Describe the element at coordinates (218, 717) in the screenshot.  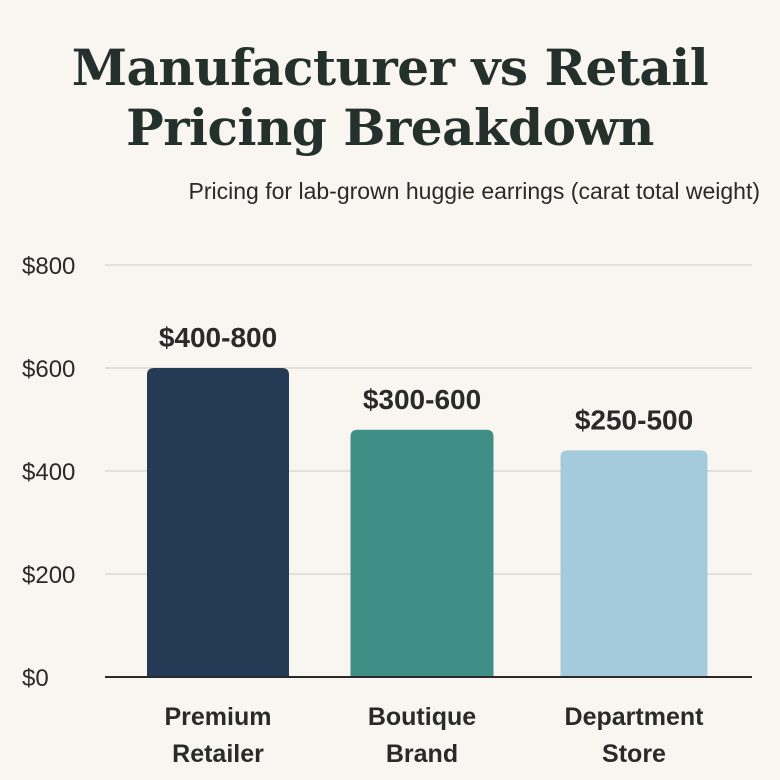
I see `x-category-label: Premium` at that location.